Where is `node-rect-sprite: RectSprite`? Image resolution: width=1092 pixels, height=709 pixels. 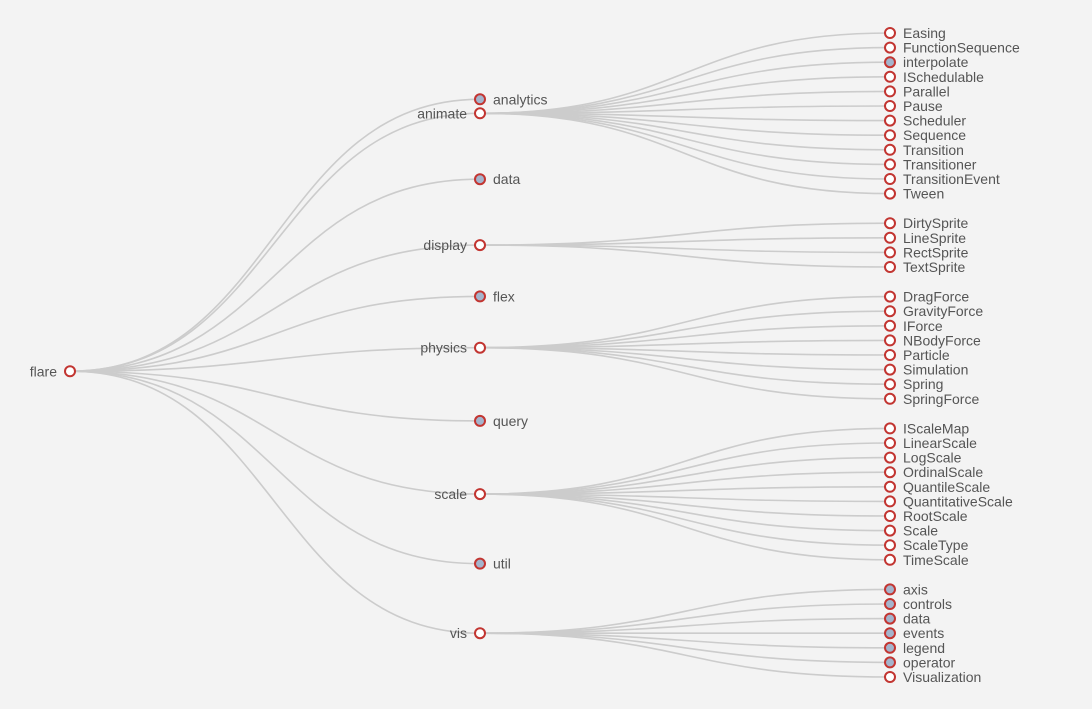 node-rect-sprite: RectSprite is located at coordinates (926, 252).